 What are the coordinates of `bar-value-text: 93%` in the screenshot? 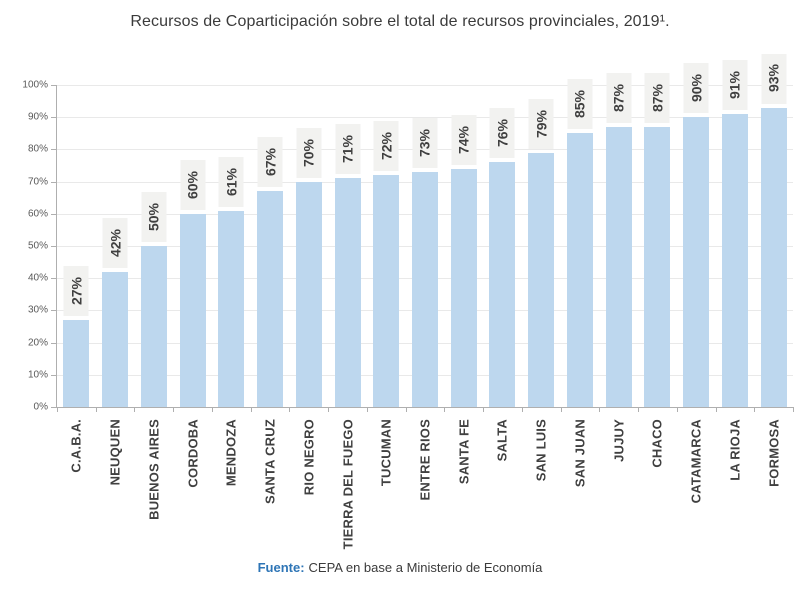 It's located at (773, 78).